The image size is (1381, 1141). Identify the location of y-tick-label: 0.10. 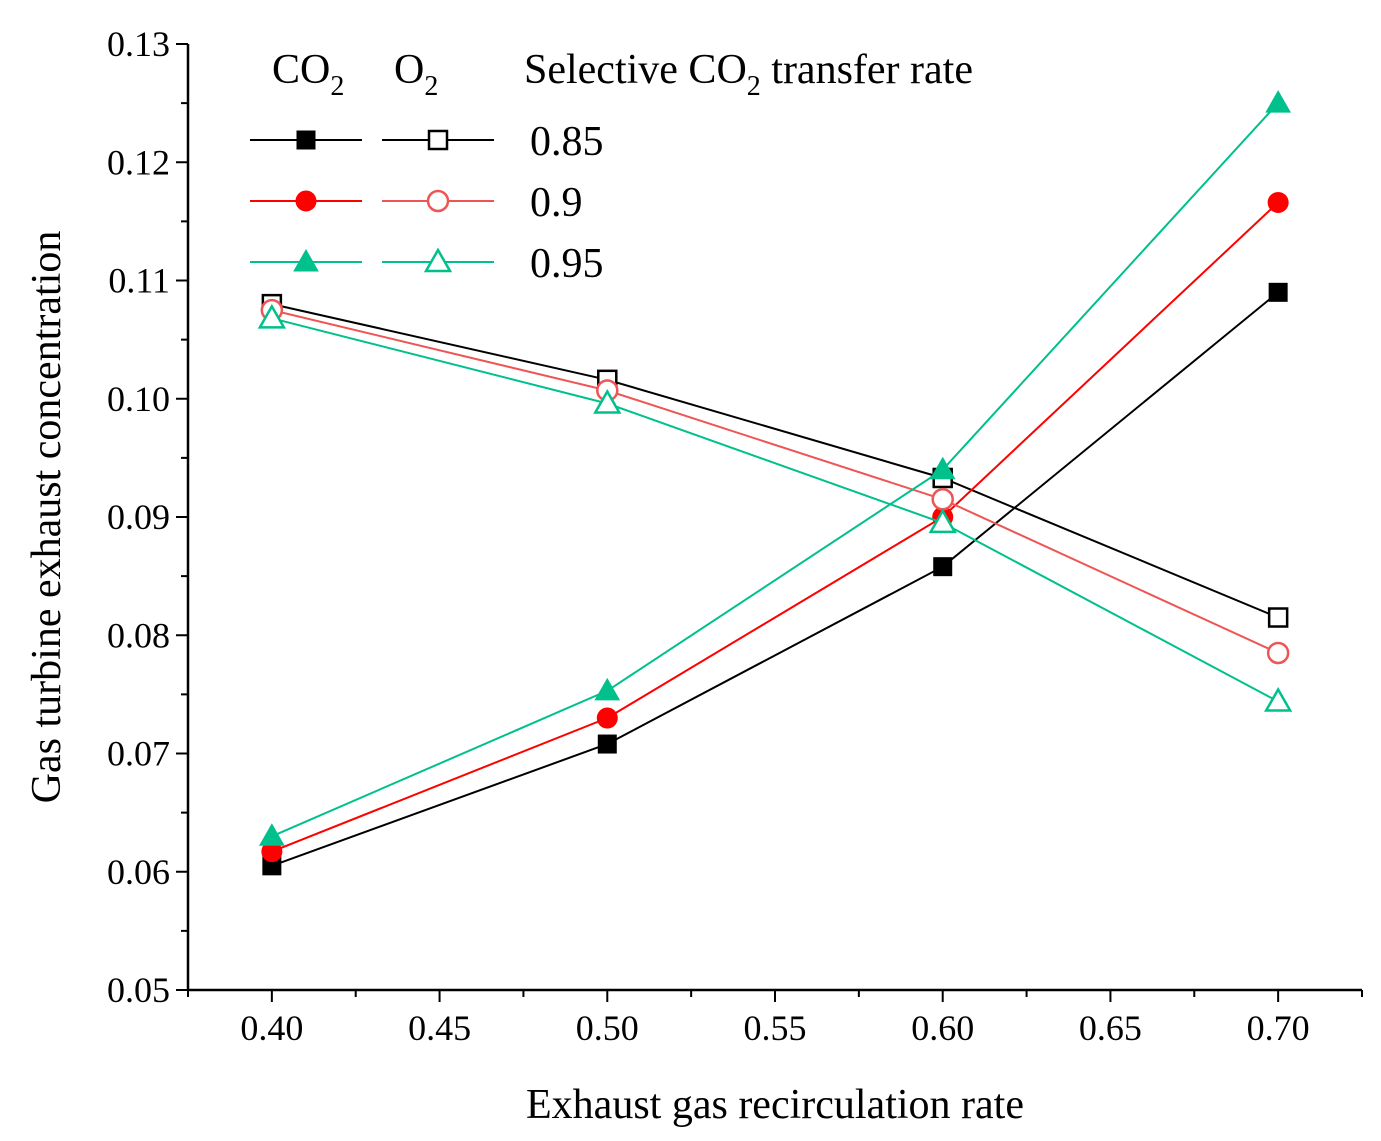
(138, 399).